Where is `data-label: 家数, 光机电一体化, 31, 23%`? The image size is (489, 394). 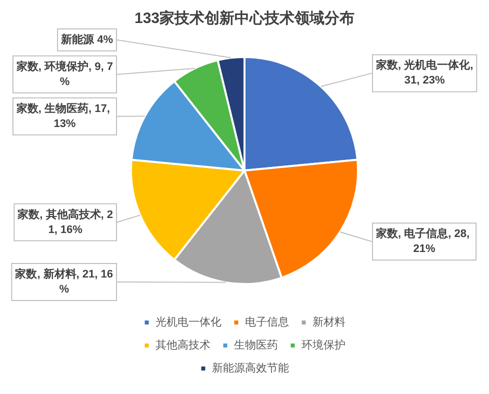
data-label: 家数, 光机电一体化, 31, 23% is located at coordinates (424, 72).